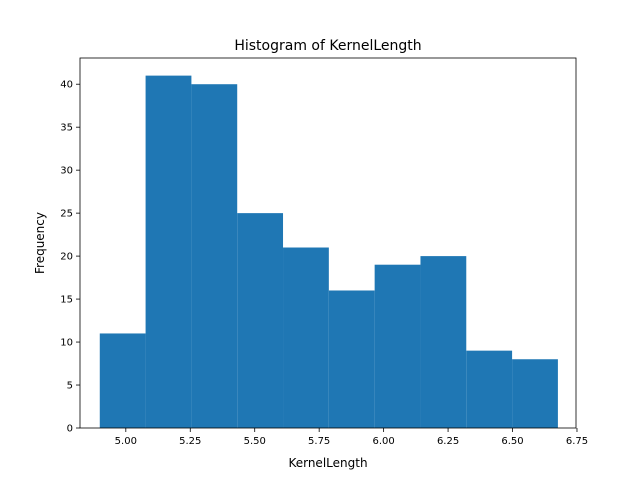 Image resolution: width=640 pixels, height=484 pixels. I want to click on x-tick-label: 6.25, so click(448, 441).